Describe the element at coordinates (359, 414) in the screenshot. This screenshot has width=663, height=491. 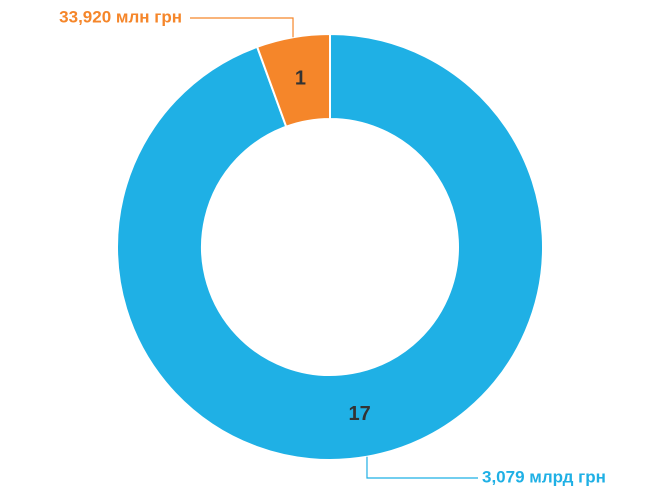
I see `slice-label: 17` at that location.